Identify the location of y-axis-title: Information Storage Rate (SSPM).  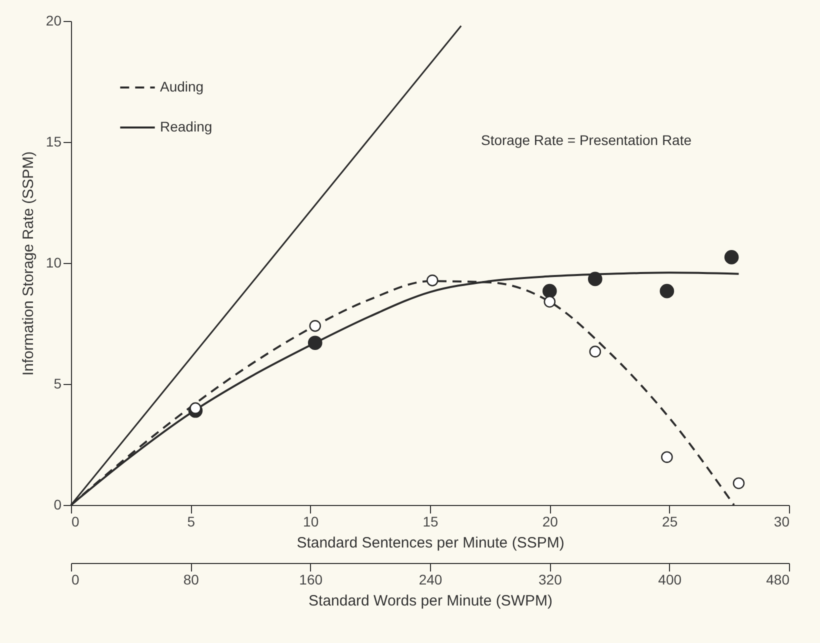
(28, 263).